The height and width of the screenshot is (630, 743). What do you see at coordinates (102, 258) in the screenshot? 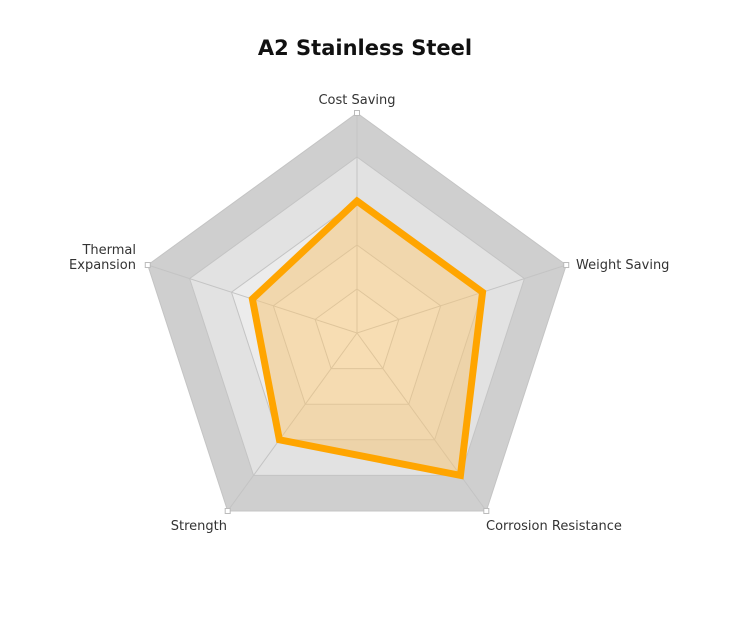
I see `axis-label: Thermal Expansion` at bounding box center [102, 258].